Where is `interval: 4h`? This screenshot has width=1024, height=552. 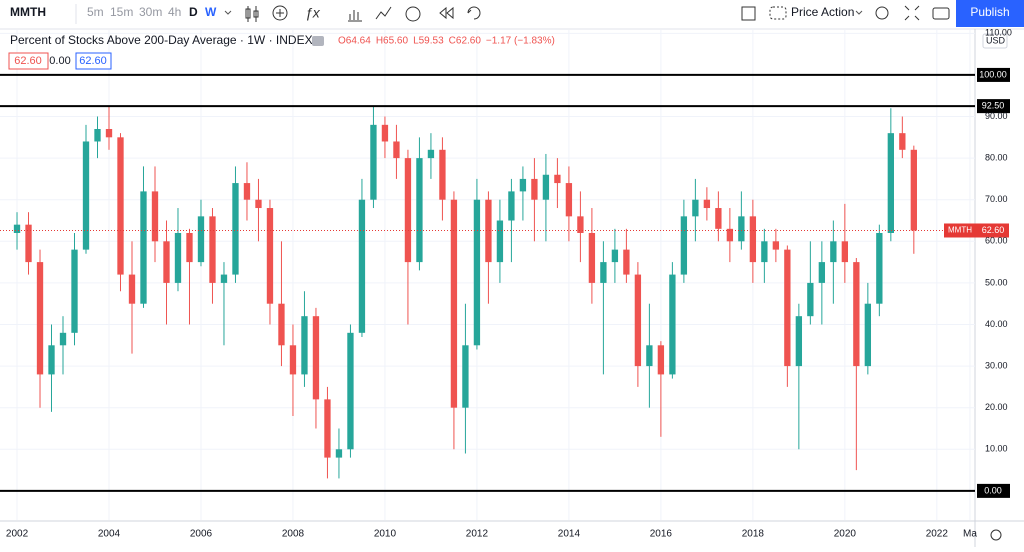 interval: 4h is located at coordinates (174, 12).